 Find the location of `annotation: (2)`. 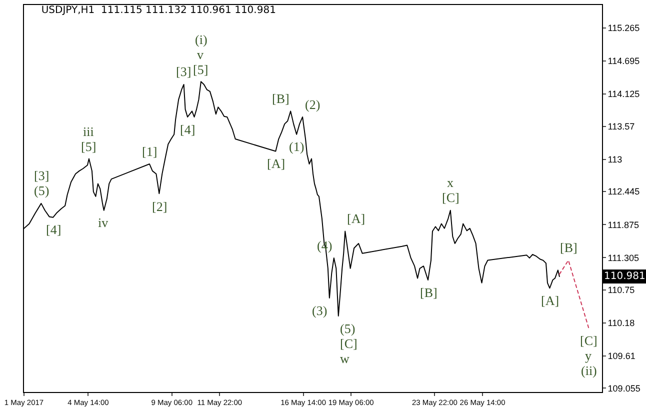

annotation: (2) is located at coordinates (312, 104).